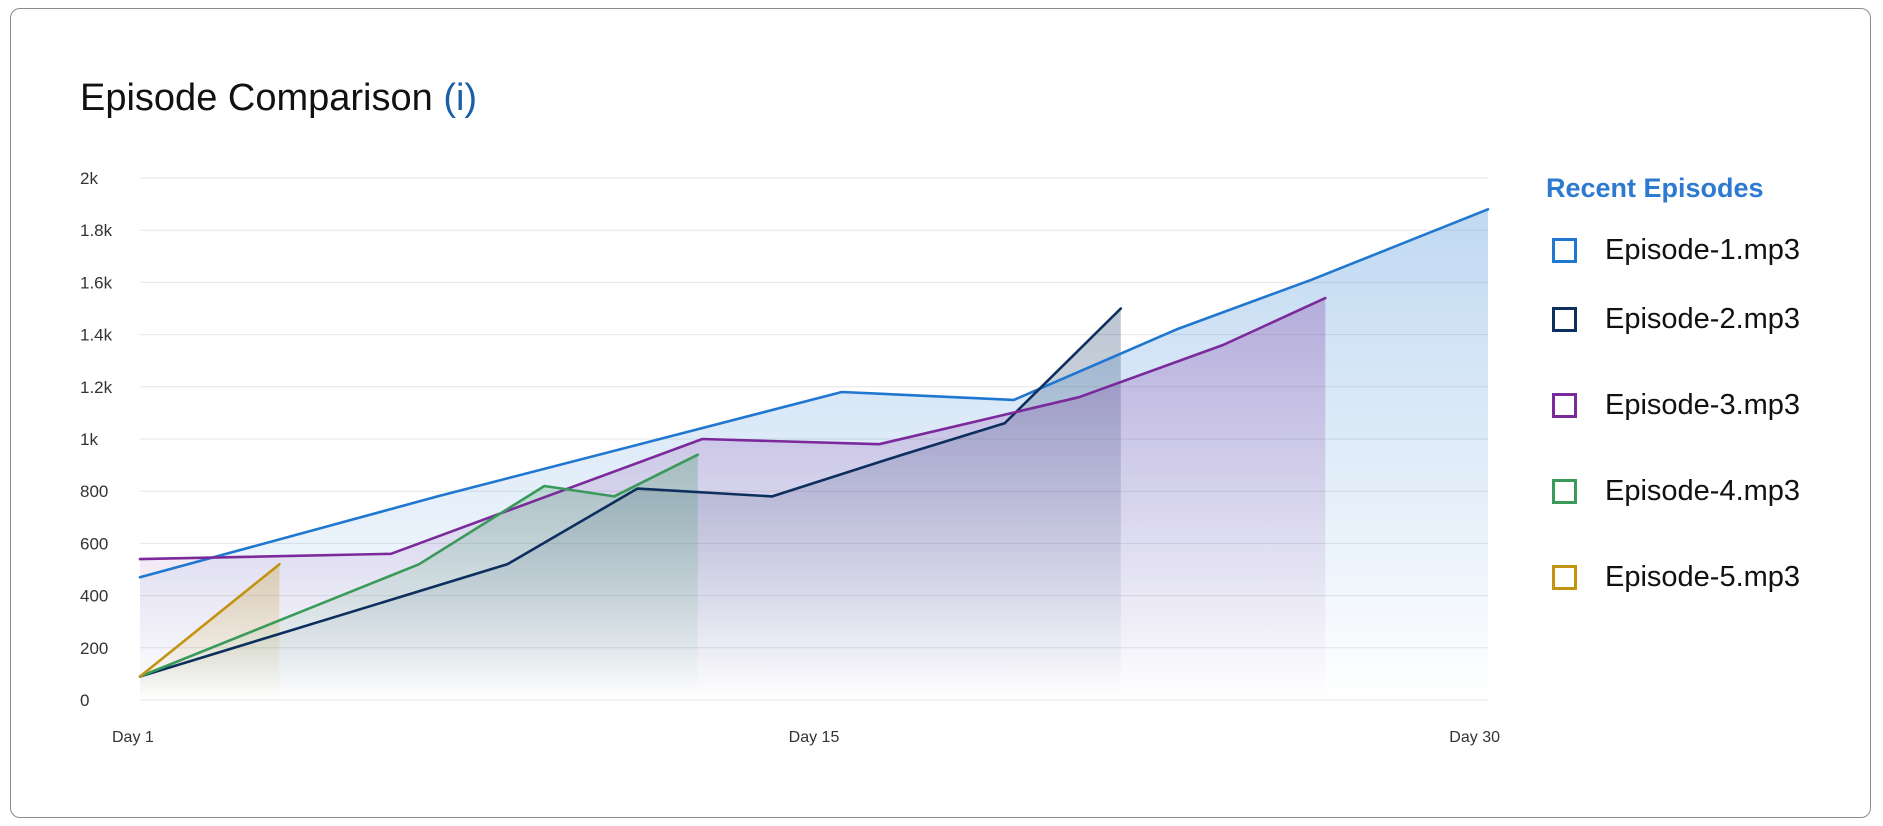  I want to click on y-axis-ticks: 0 200 400 600 800 1k 1.2k 1.4k 1.6k 1.8k 2k, so click(96, 439).